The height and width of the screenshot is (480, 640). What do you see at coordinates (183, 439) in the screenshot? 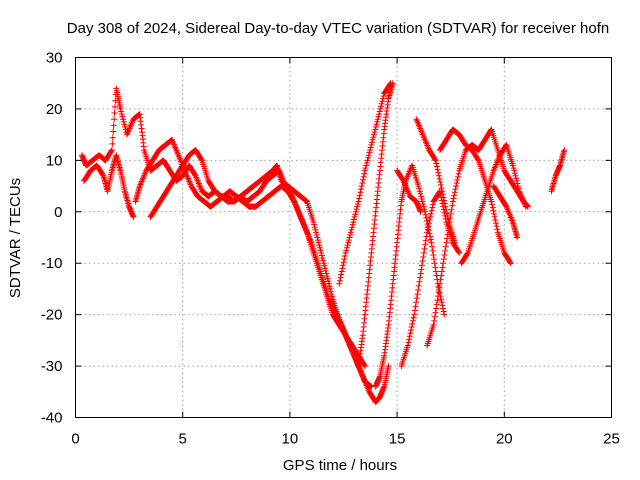
I see `x-tick-label: 5` at bounding box center [183, 439].